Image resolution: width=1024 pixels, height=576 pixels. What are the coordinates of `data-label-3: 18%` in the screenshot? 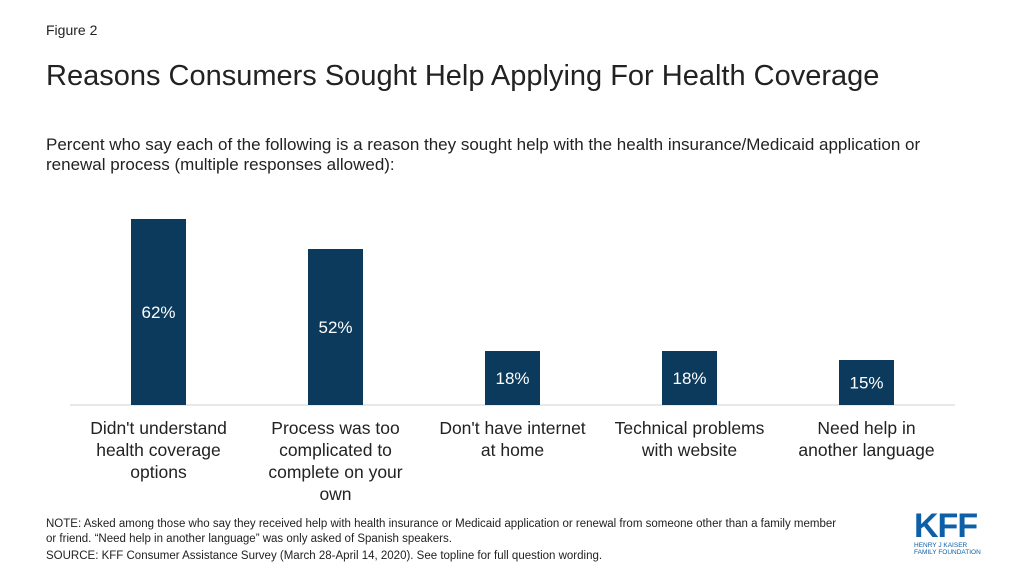 It's located at (512, 378).